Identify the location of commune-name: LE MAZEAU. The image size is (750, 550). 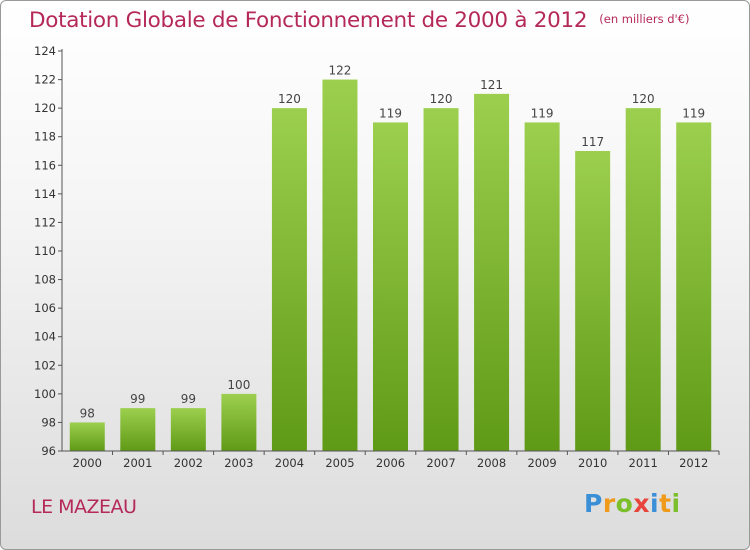
(84, 507).